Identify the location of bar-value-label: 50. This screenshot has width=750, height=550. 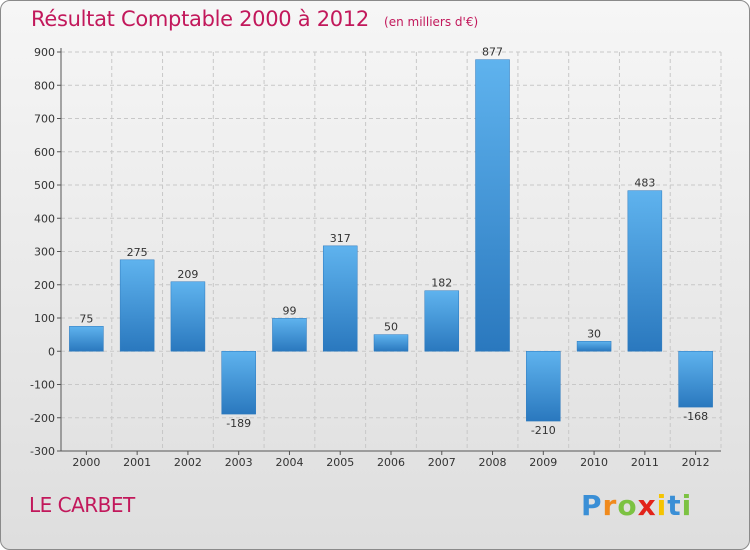
(391, 327).